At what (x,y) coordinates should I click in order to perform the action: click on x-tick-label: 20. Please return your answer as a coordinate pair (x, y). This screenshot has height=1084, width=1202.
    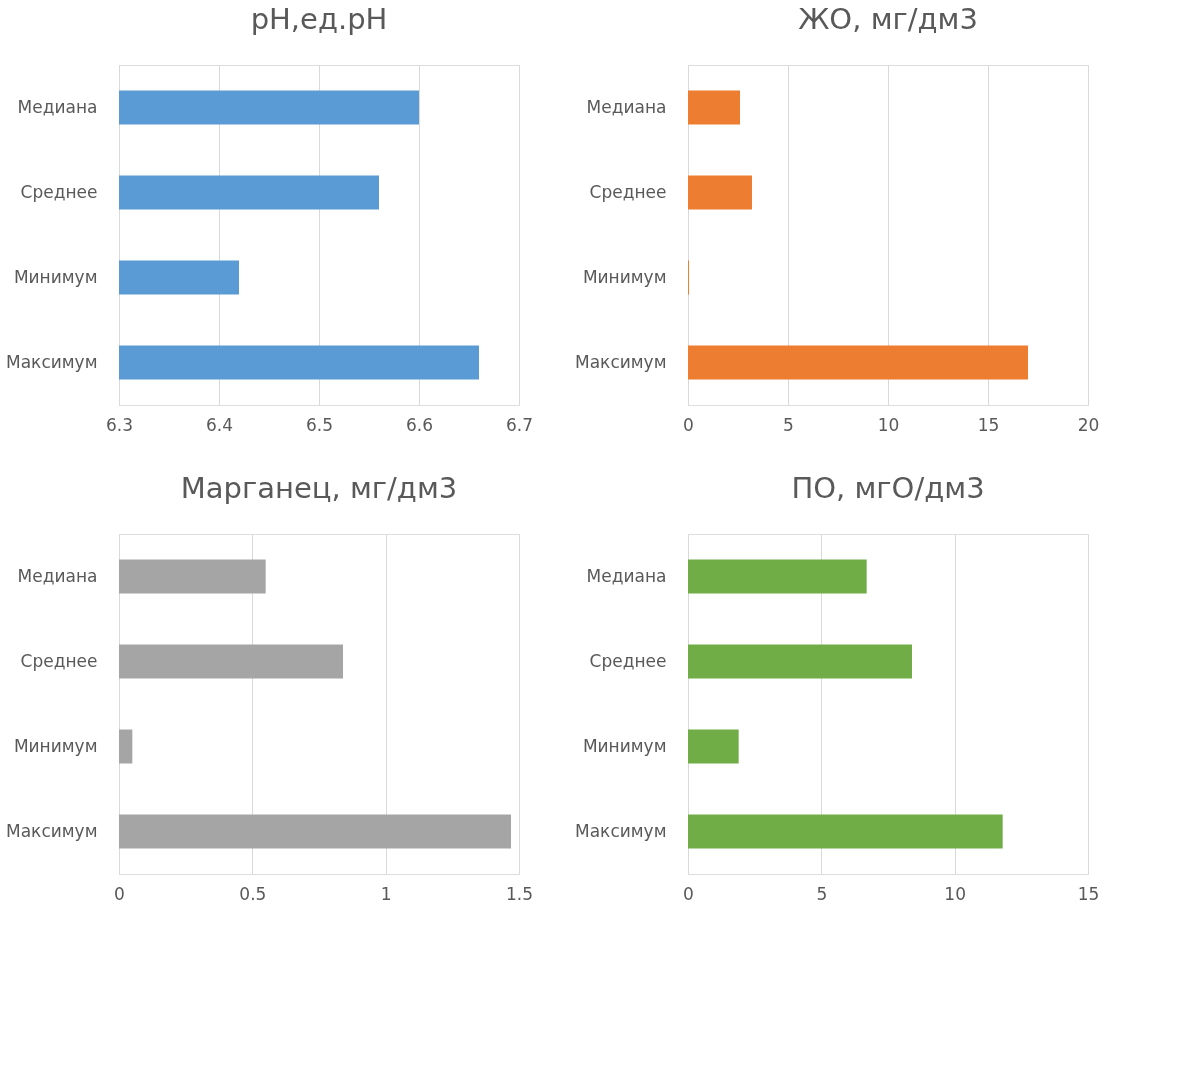
    Looking at the image, I should click on (1088, 424).